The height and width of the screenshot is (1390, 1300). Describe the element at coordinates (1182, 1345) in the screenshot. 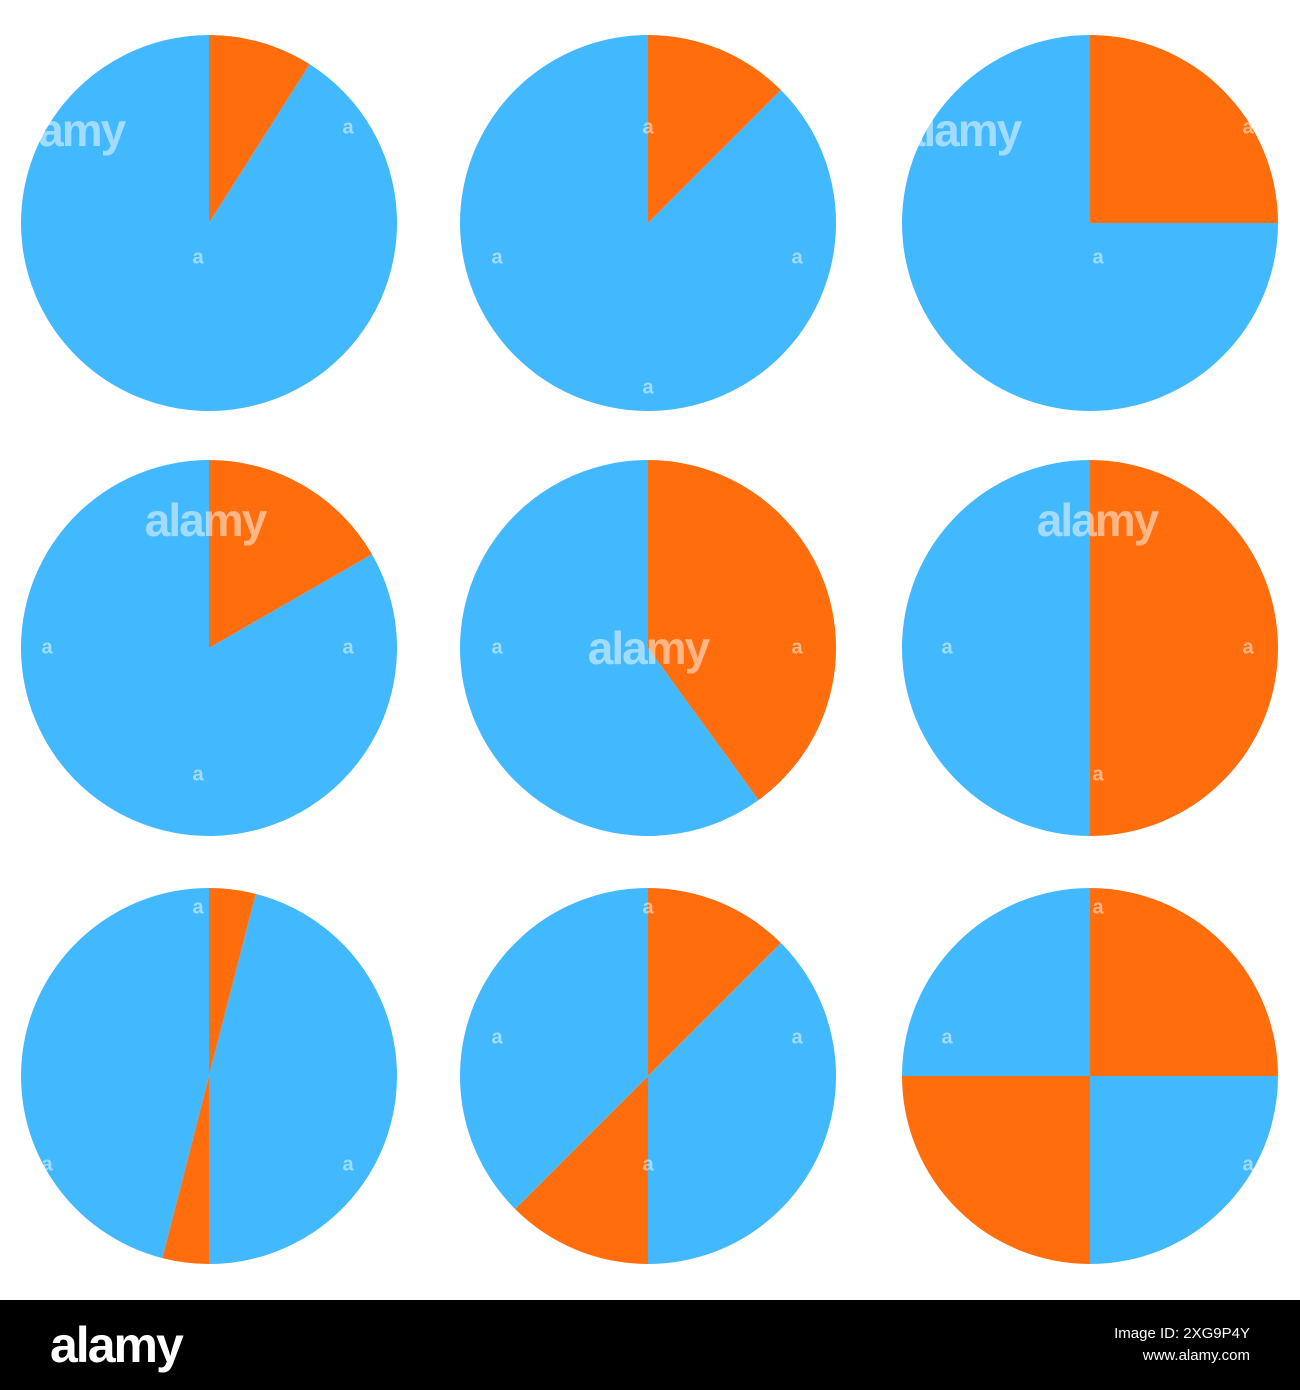

I see `image-info: Image ID: 2XG9P4Y www.alamy.com` at that location.